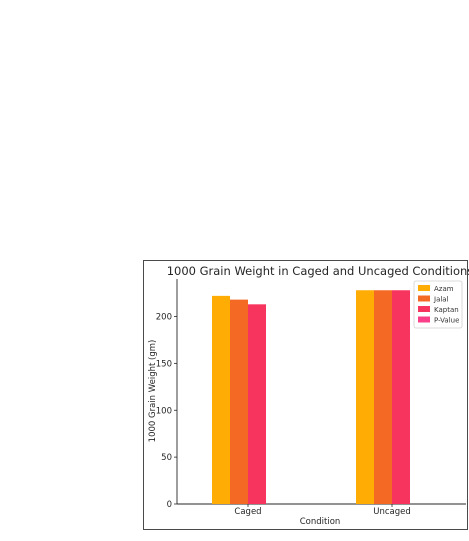 The height and width of the screenshot is (541, 469). I want to click on bar-azam-caged, so click(221, 399).